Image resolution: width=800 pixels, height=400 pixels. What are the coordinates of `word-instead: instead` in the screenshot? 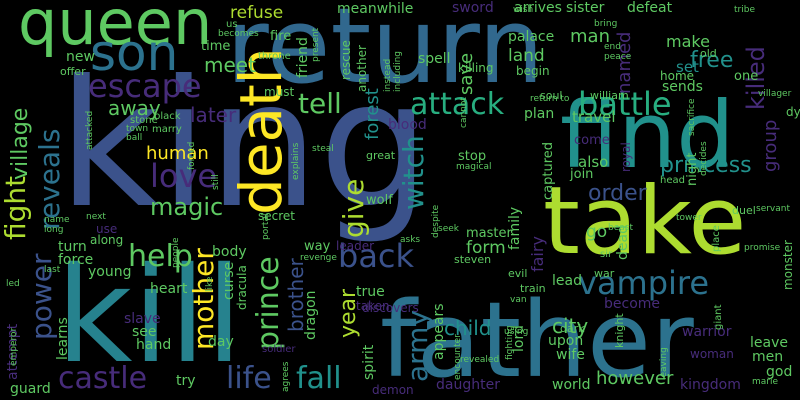 It's located at (388, 75).